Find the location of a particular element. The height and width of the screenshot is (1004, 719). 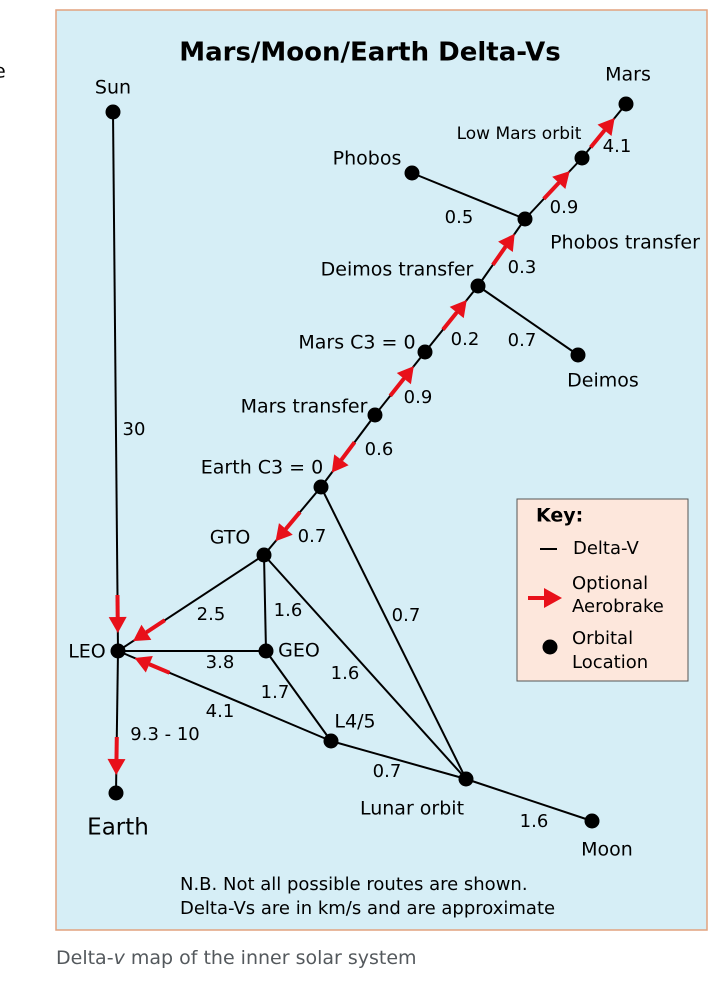

note: Delta-Vs are in km/s and are approximate is located at coordinates (367, 908).